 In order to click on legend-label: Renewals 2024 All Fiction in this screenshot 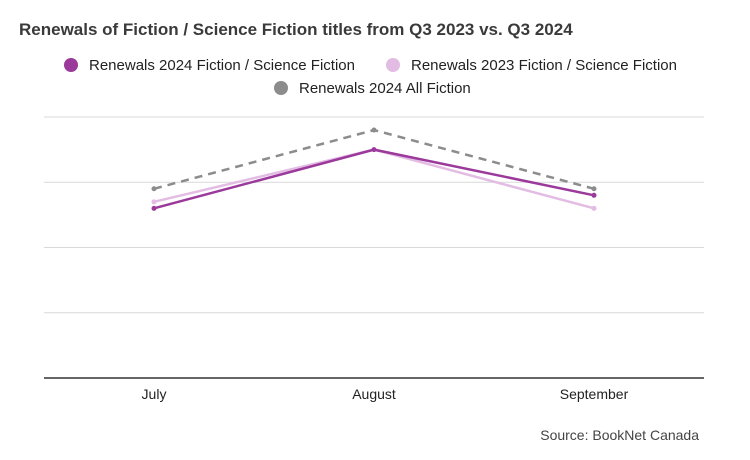, I will do `click(385, 88)`.